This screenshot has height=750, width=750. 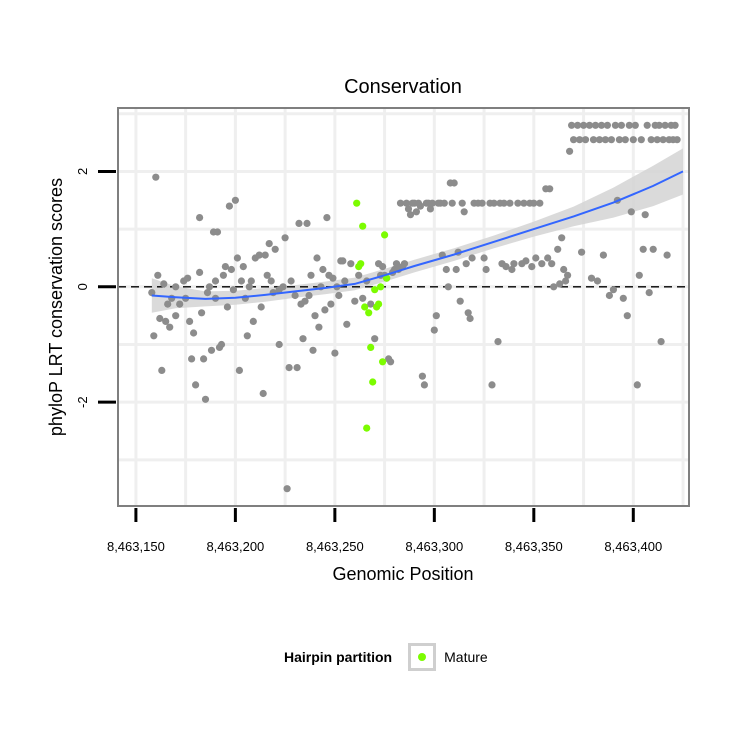 I want to click on x-tick-label: 8,463,250, so click(x=335, y=546).